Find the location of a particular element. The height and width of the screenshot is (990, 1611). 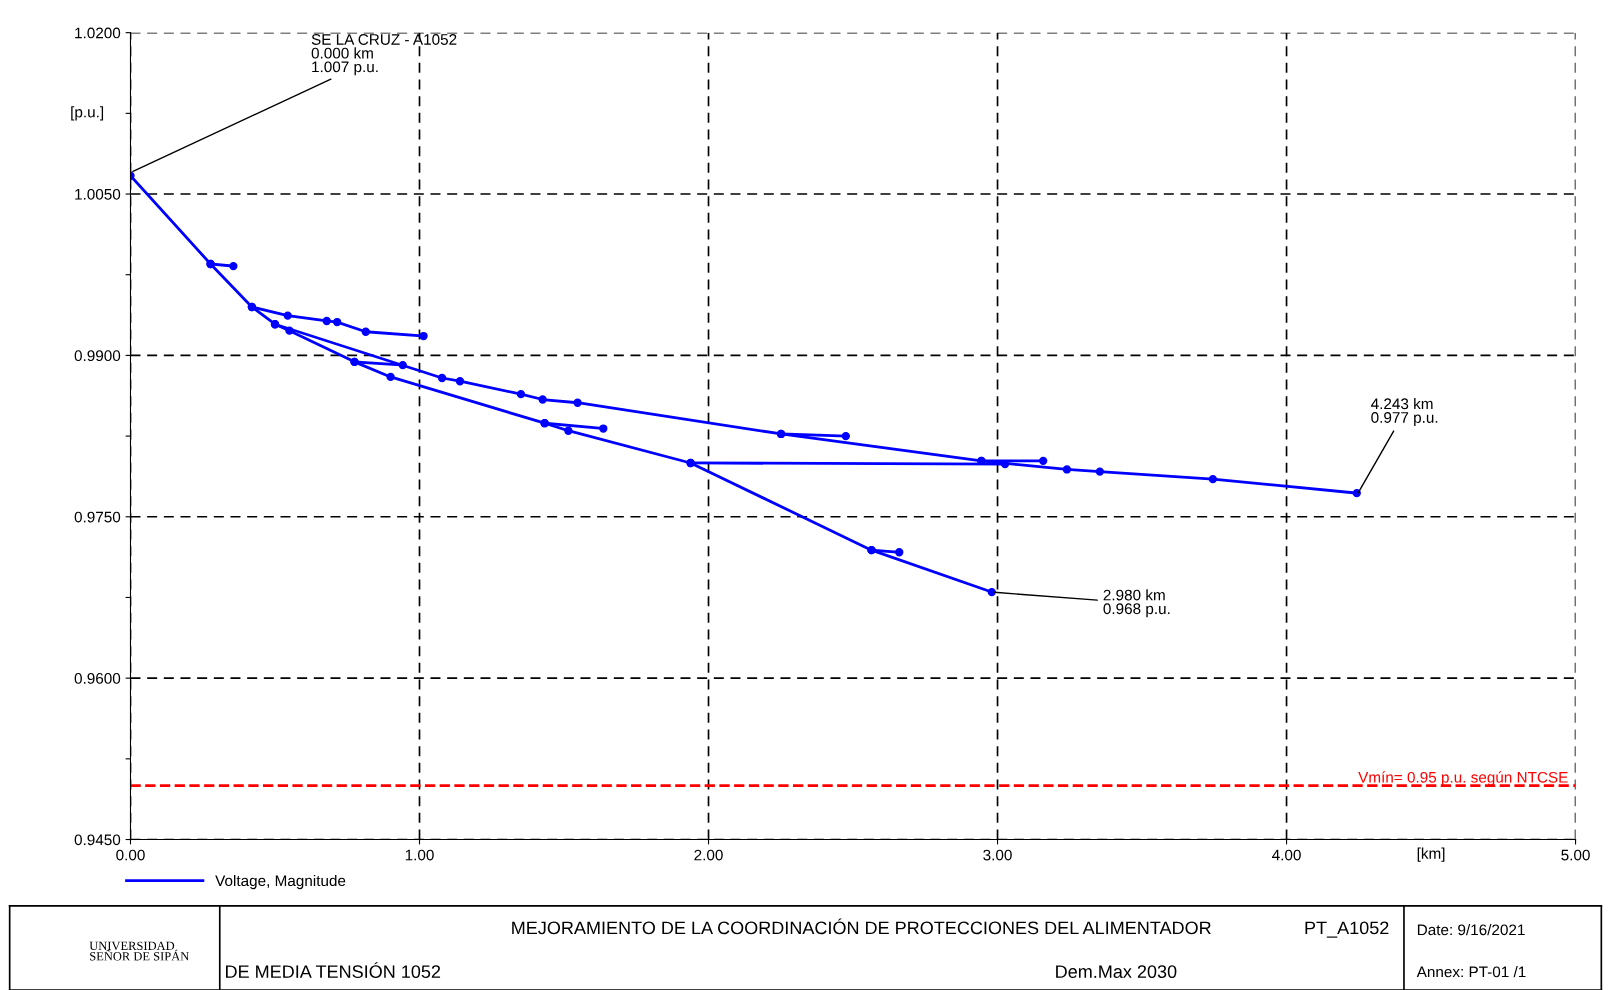

text: PT_A1052 is located at coordinates (1347, 929).